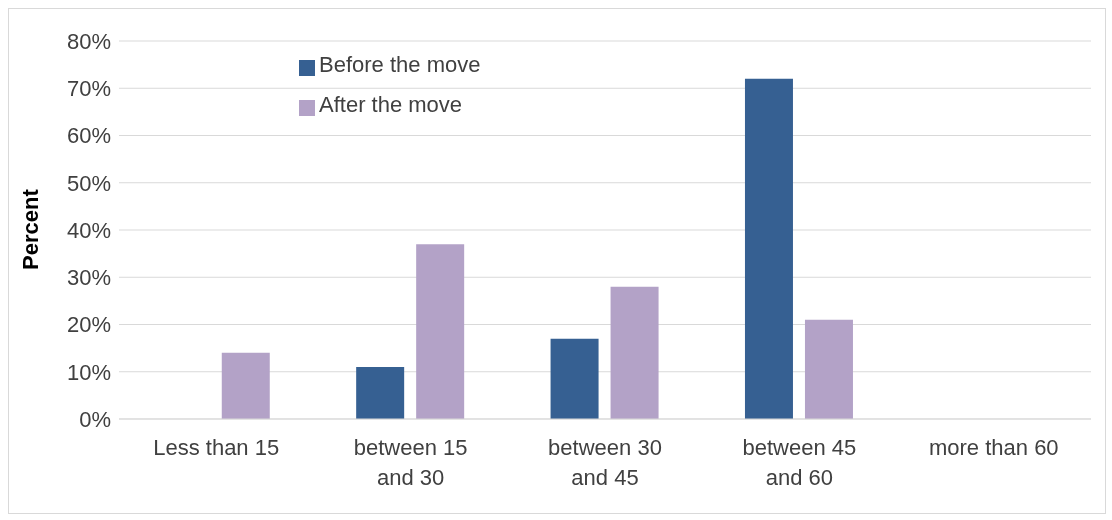 This screenshot has height=520, width=1112. I want to click on x-tick-label: between 15 and 30, so click(410, 462).